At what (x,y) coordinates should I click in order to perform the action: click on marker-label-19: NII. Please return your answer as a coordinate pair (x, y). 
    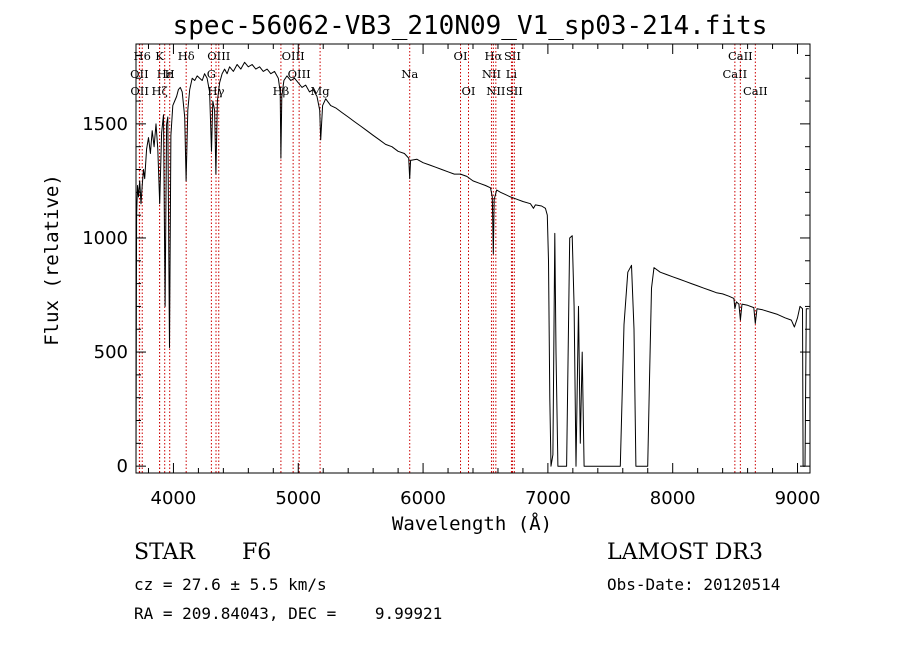
    Looking at the image, I should click on (491, 74).